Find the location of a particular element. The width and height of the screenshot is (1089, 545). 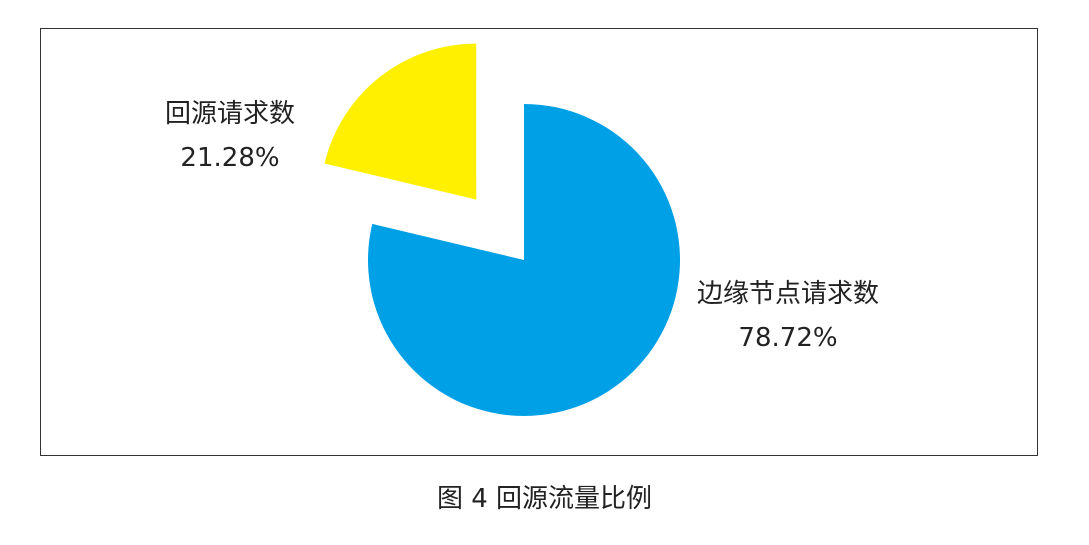

slice-percent: 21.28% is located at coordinates (230, 158).